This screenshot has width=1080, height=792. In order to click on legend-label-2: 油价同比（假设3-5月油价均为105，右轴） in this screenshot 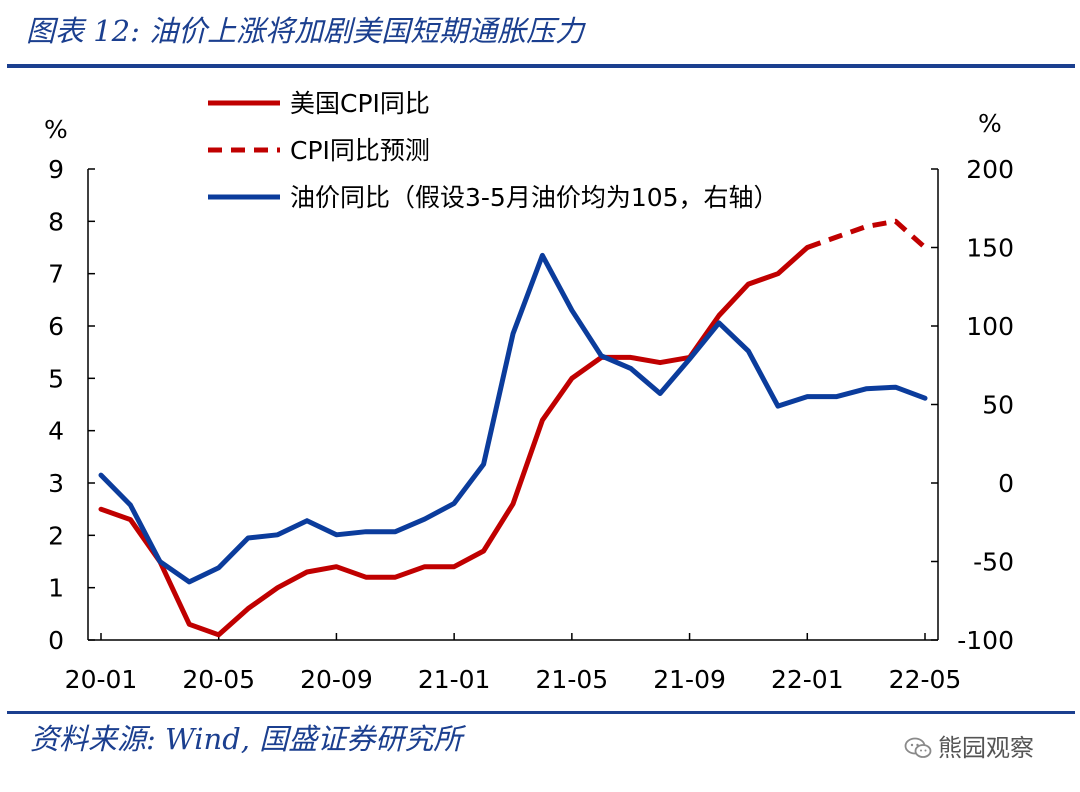, I will do `click(534, 197)`.